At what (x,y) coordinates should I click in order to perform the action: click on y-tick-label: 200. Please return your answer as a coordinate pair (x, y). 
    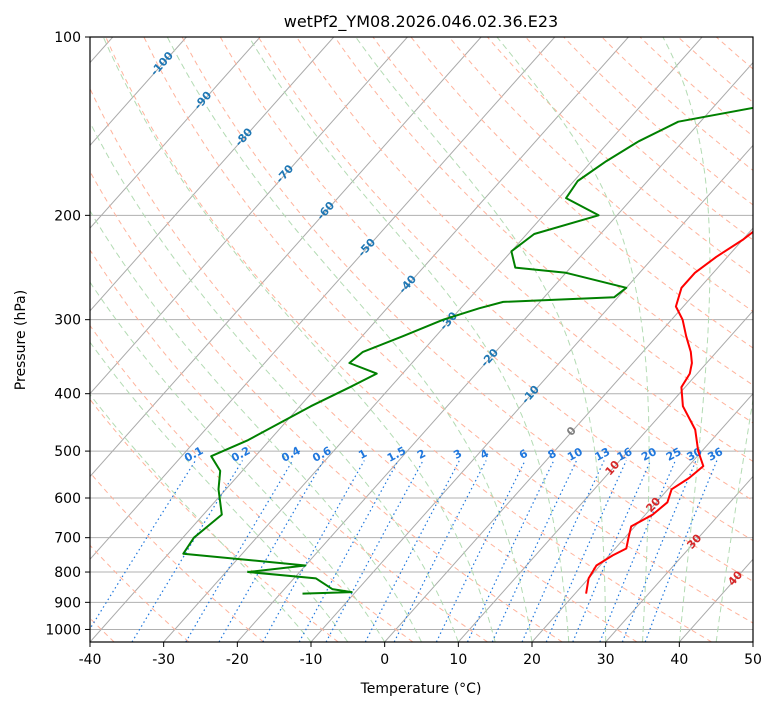
    Looking at the image, I should click on (67, 216).